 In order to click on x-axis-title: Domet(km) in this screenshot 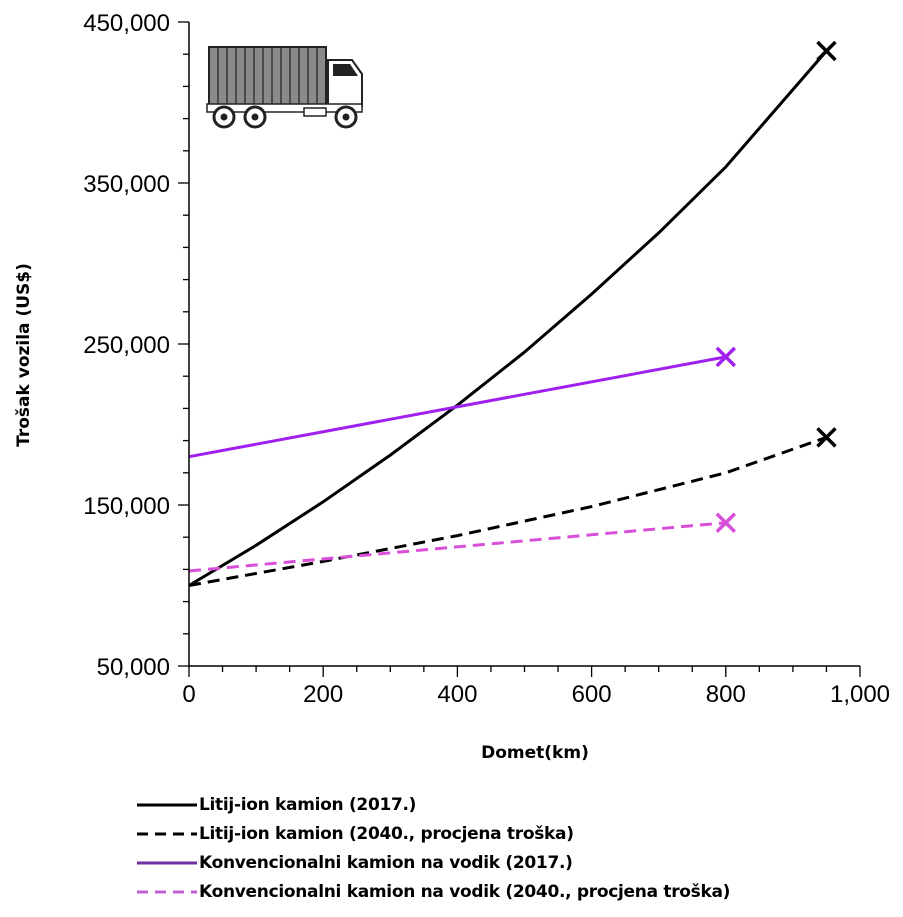, I will do `click(535, 753)`.